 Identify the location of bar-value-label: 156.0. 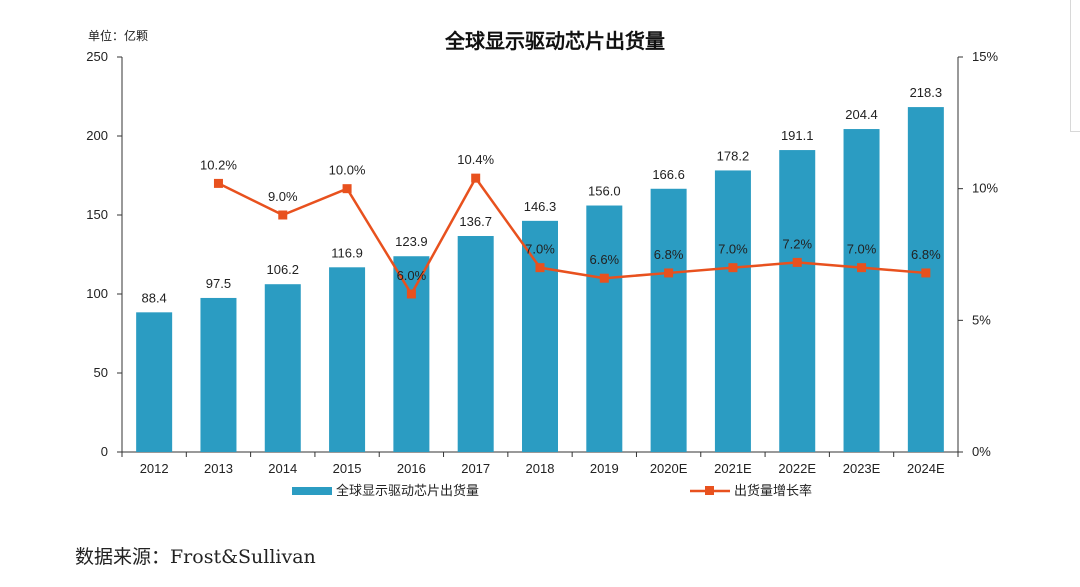
(604, 191).